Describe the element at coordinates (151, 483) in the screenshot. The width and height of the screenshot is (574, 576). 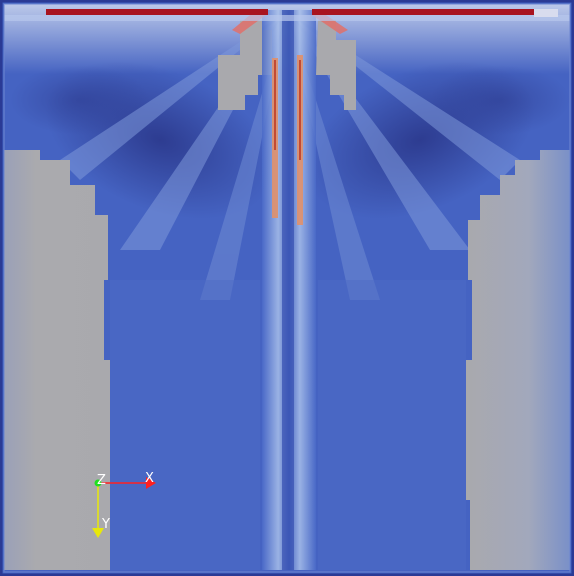
I see `x-axis-arrow` at that location.